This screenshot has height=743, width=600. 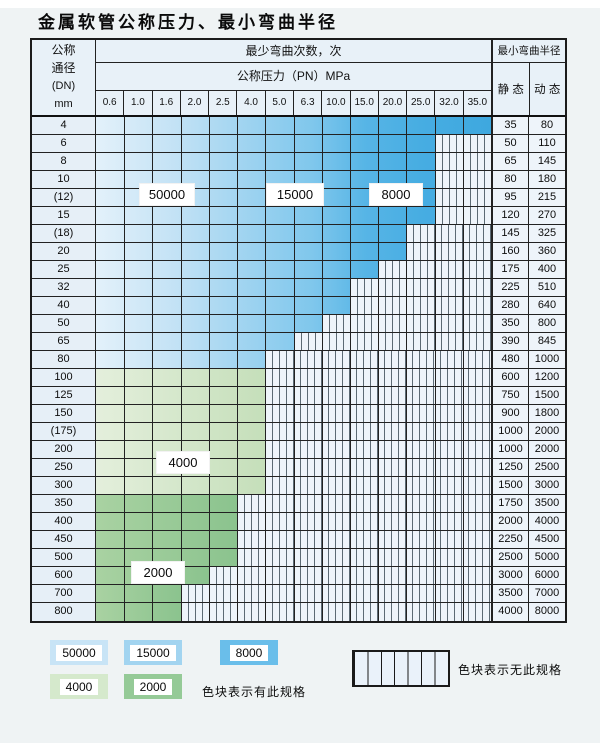 What do you see at coordinates (254, 692) in the screenshot?
I see `legend-available-note: 色块表示有此规格` at bounding box center [254, 692].